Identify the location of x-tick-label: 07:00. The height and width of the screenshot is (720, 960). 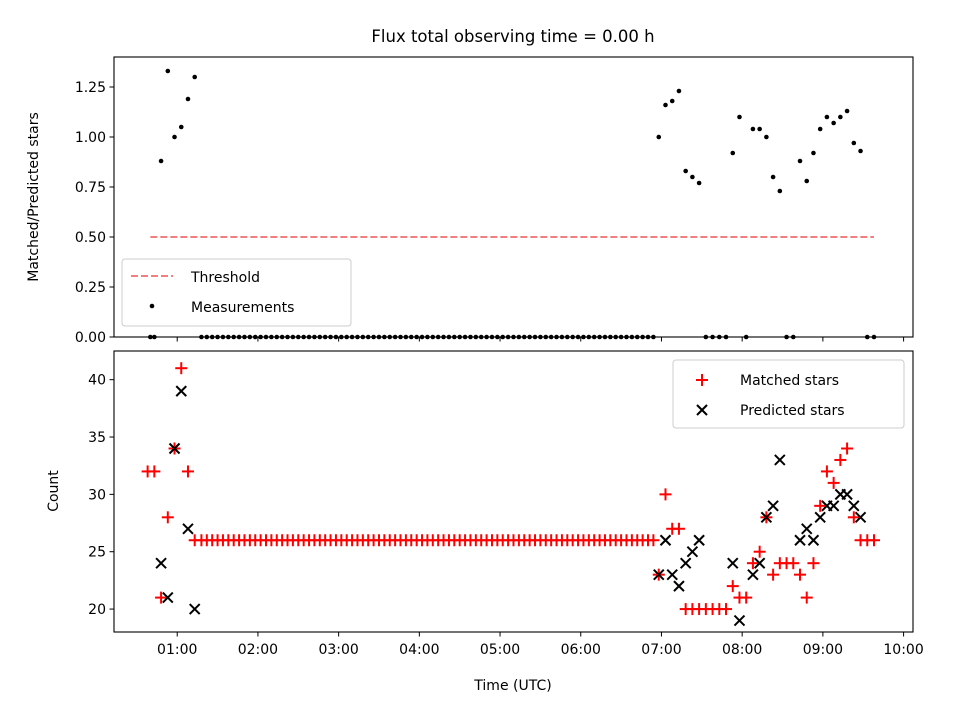
(661, 650).